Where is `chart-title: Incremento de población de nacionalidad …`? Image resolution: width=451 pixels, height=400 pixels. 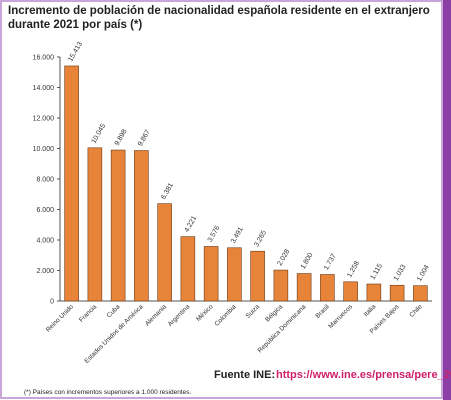
chart-title: Incremento de población de nacionalidad … is located at coordinates (219, 11).